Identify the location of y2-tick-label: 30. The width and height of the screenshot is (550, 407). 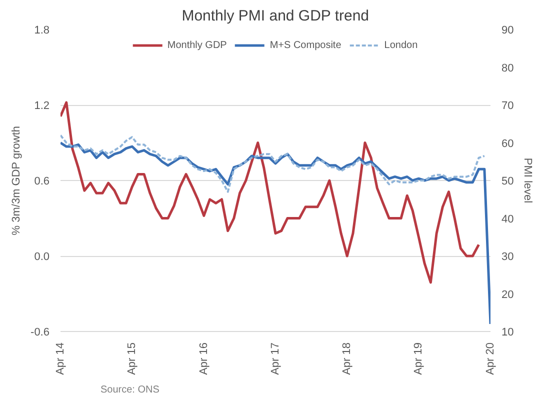
(508, 257).